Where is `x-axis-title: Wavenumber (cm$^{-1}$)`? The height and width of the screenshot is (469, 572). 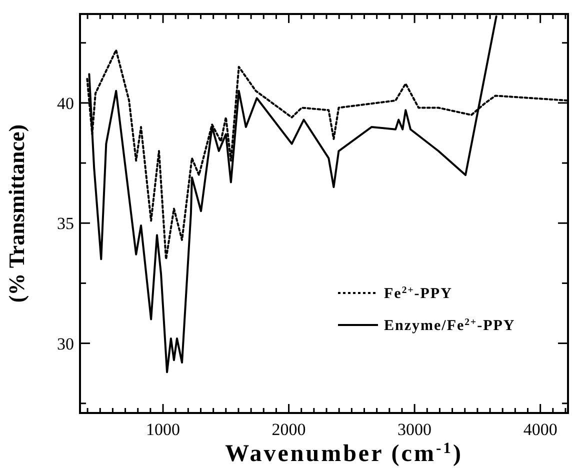 x-axis-title: Wavenumber (cm$^{-1}$) is located at coordinates (344, 453).